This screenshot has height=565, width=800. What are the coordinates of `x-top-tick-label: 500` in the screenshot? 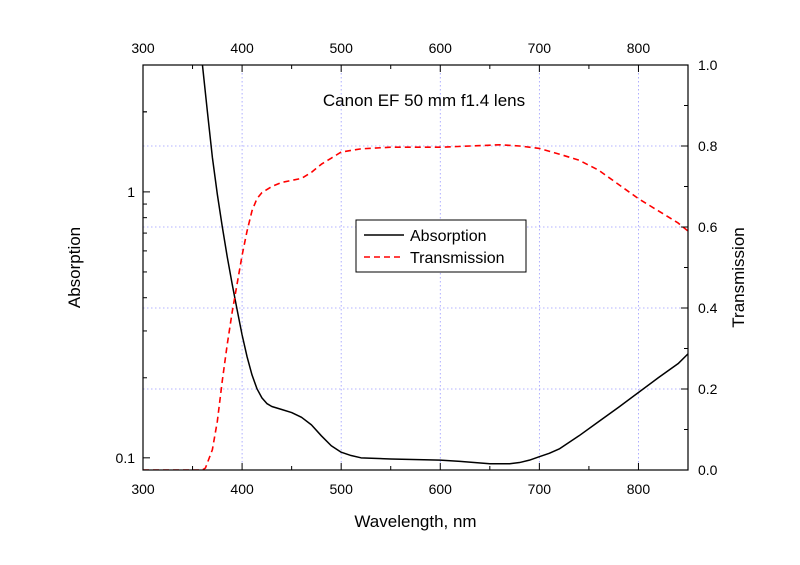 It's located at (342, 48).